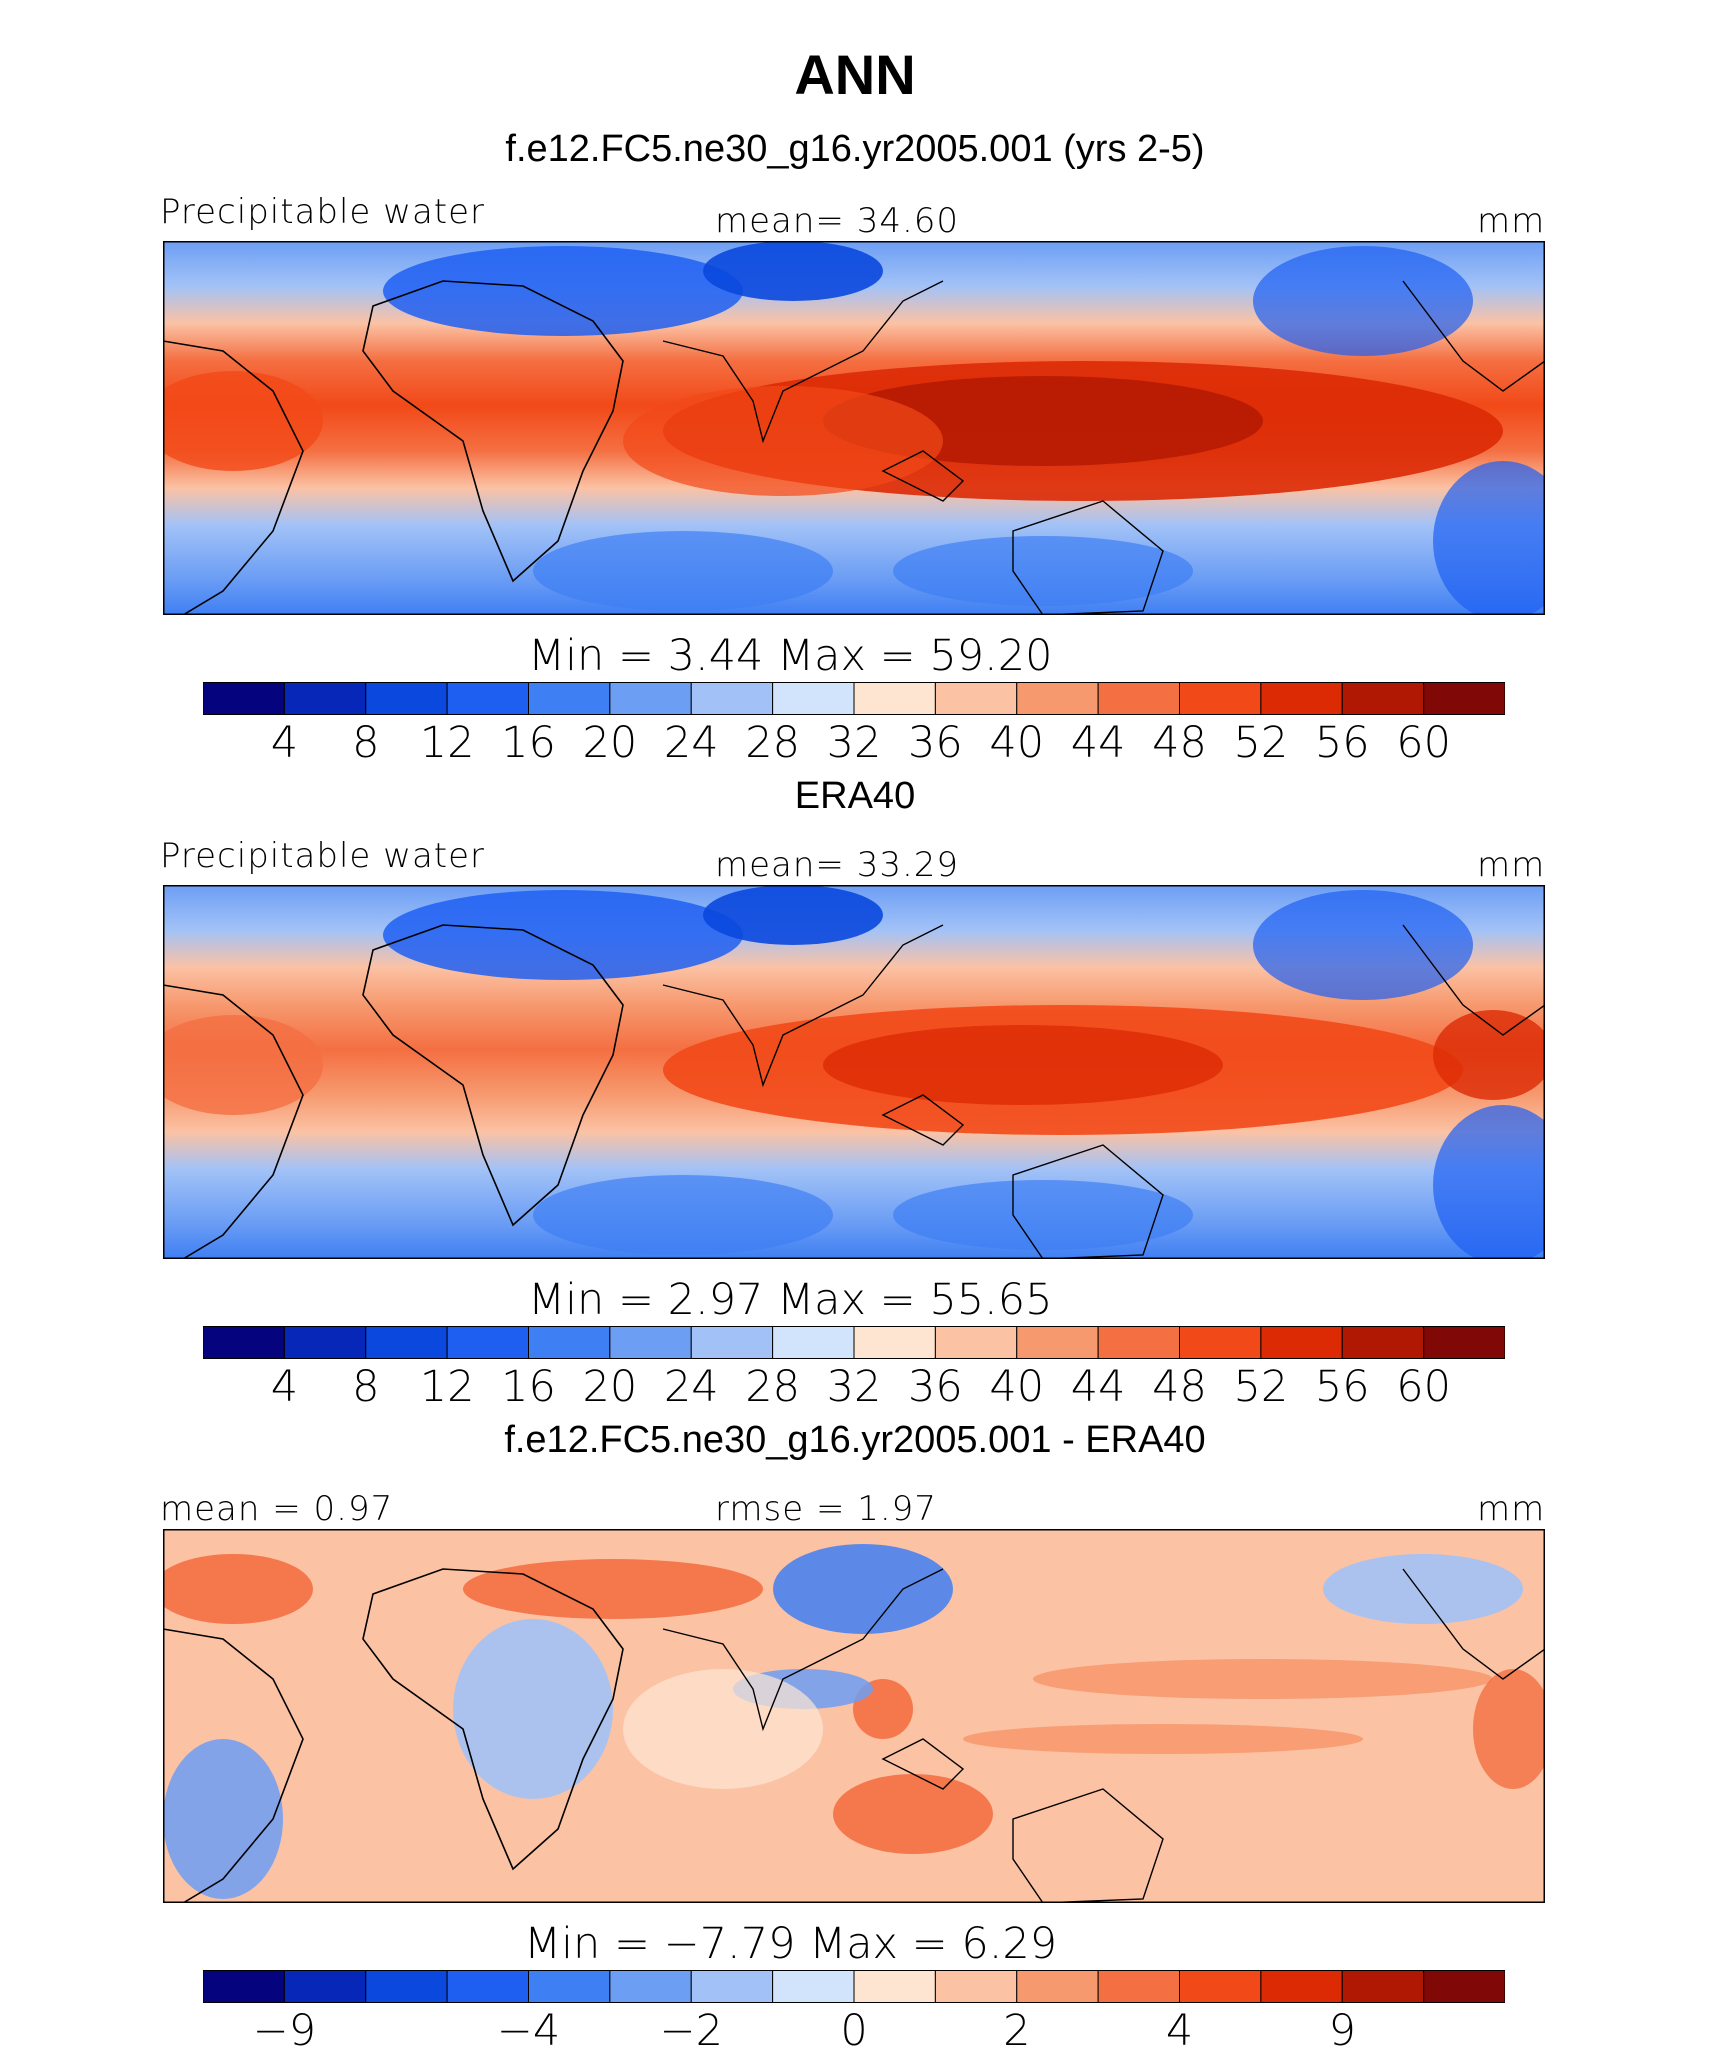 Image resolution: width=1710 pixels, height=2056 pixels. I want to click on panel-2-min-max: Min = 2.97 Max = 55.65, so click(790, 1300).